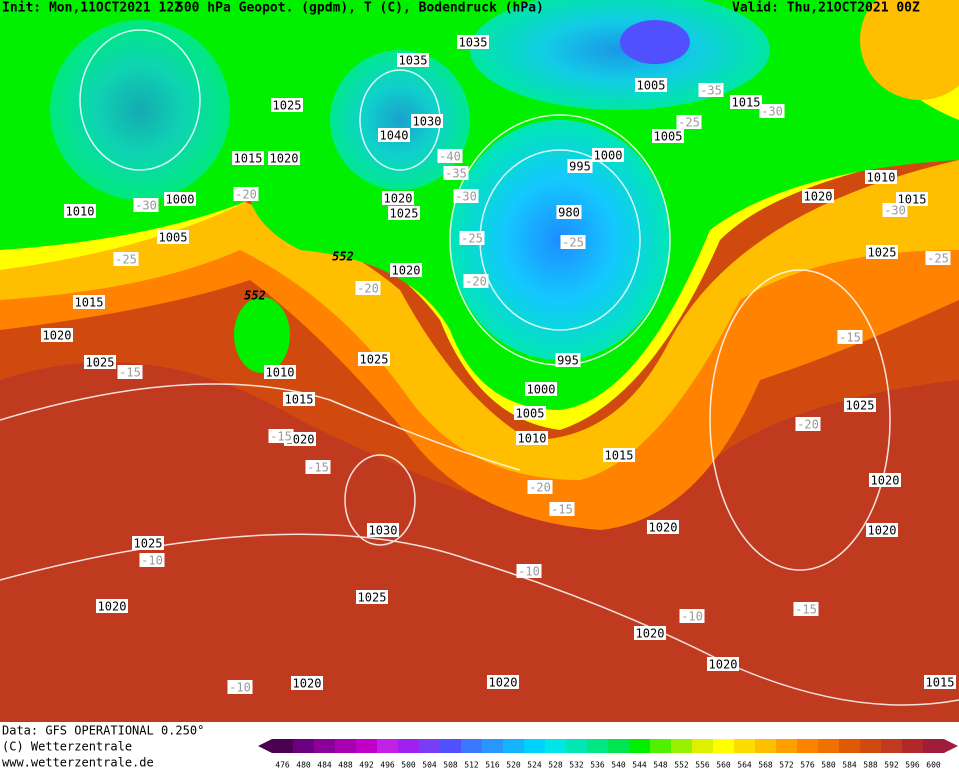 The height and width of the screenshot is (770, 959). I want to click on footer-url: www.wetterzentrale.de, so click(78, 763).